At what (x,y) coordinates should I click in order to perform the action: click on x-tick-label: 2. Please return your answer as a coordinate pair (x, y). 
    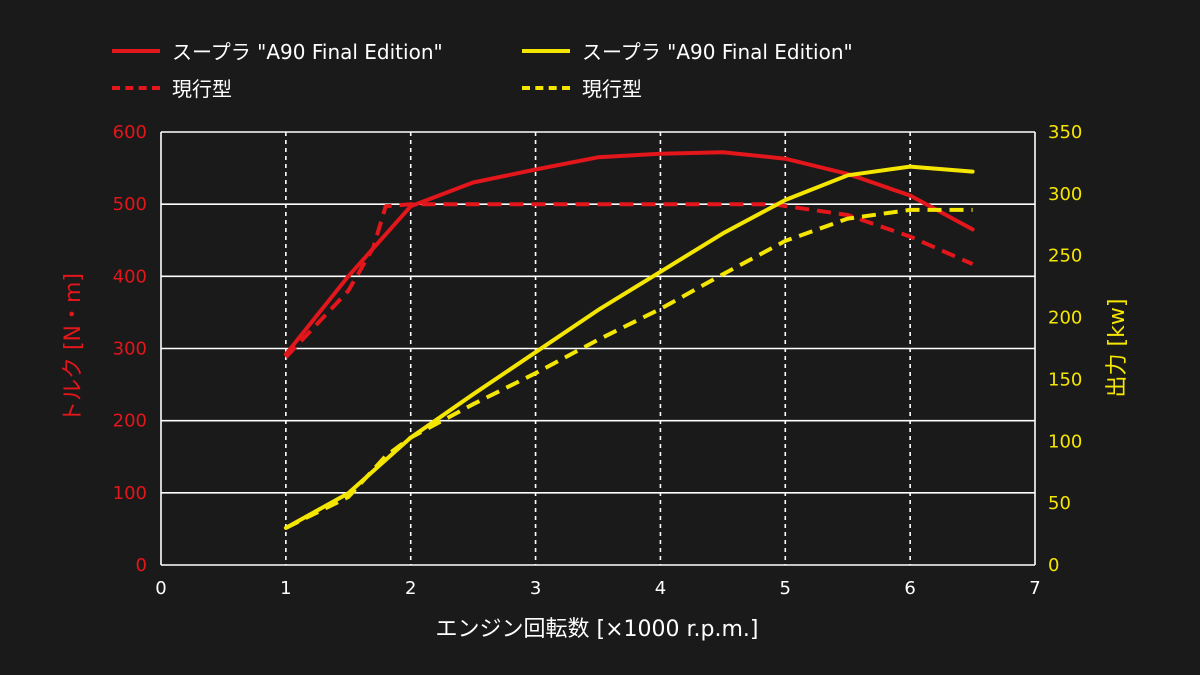
    Looking at the image, I should click on (410, 588).